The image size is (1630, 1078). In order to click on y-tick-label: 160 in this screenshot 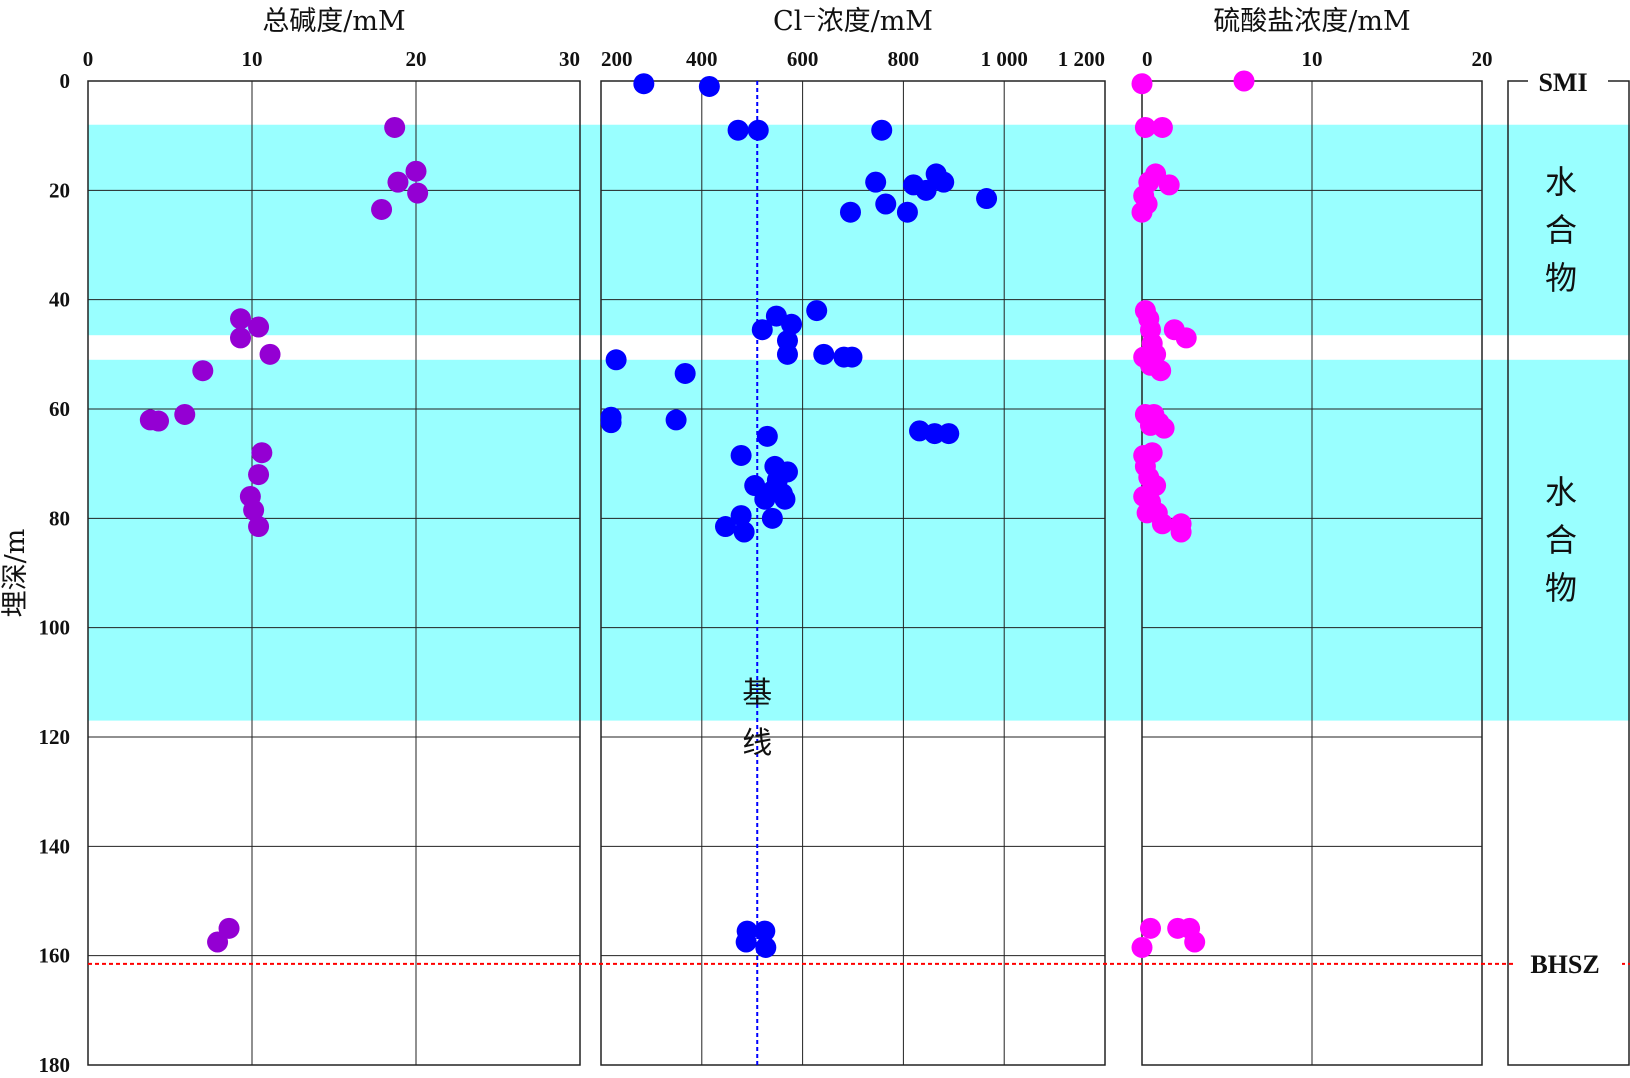, I will do `click(55, 956)`.